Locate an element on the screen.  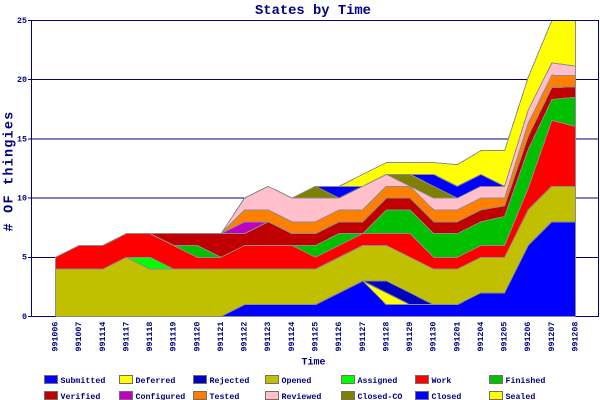
svg-text: 20 is located at coordinates (22, 80).